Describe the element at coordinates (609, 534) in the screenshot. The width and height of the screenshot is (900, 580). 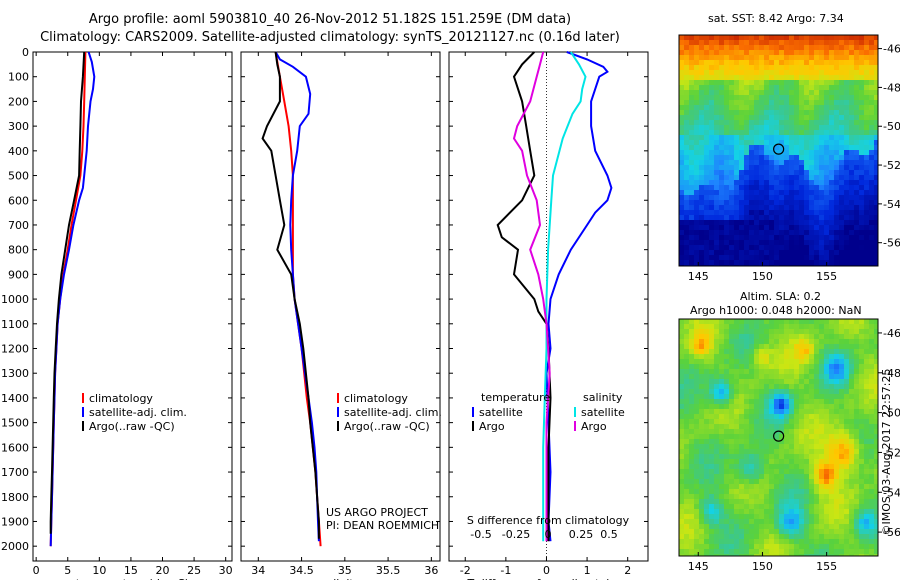
I see `secondary-tick-label: 0.5` at that location.